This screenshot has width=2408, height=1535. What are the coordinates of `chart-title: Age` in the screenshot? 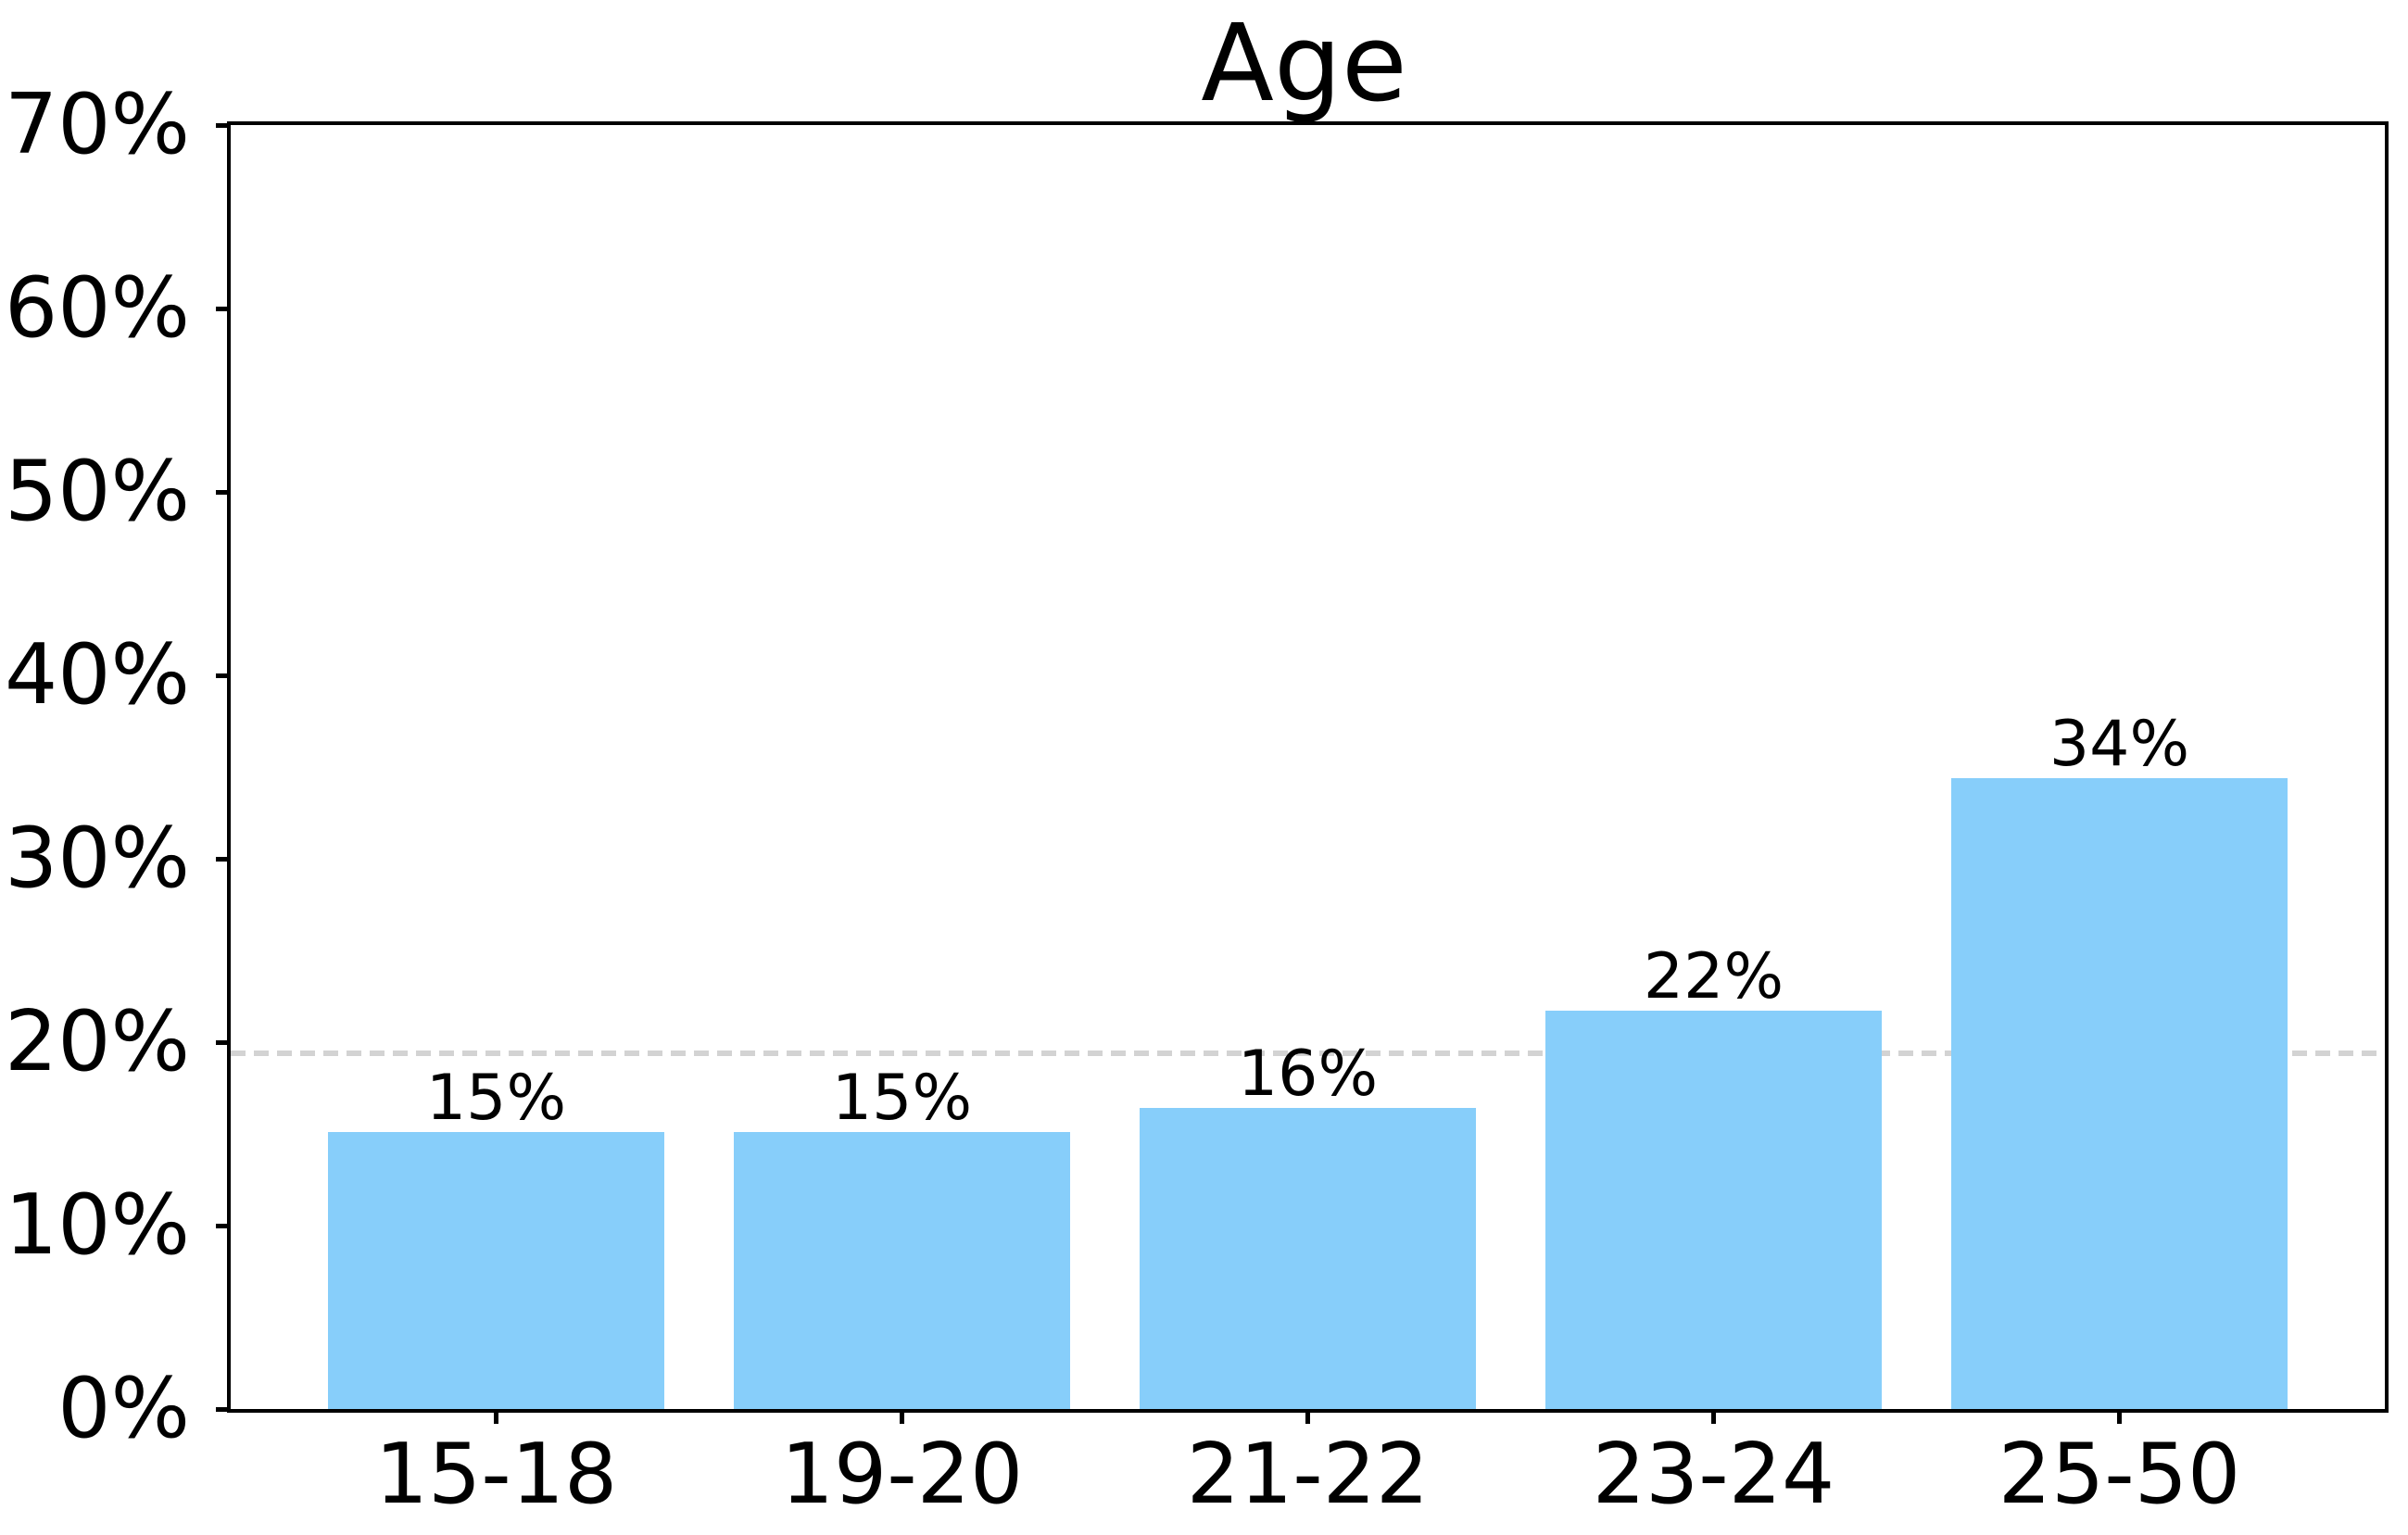 It's located at (1304, 64).